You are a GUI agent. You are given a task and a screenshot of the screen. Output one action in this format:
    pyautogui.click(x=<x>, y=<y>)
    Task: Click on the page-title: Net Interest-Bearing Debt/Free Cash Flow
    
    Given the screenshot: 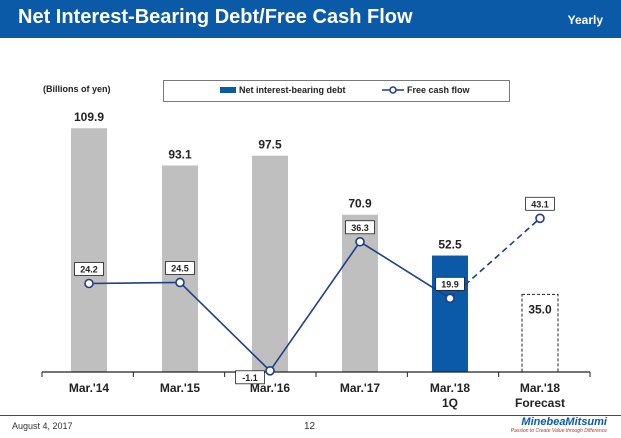 What is the action you would take?
    pyautogui.click(x=215, y=17)
    